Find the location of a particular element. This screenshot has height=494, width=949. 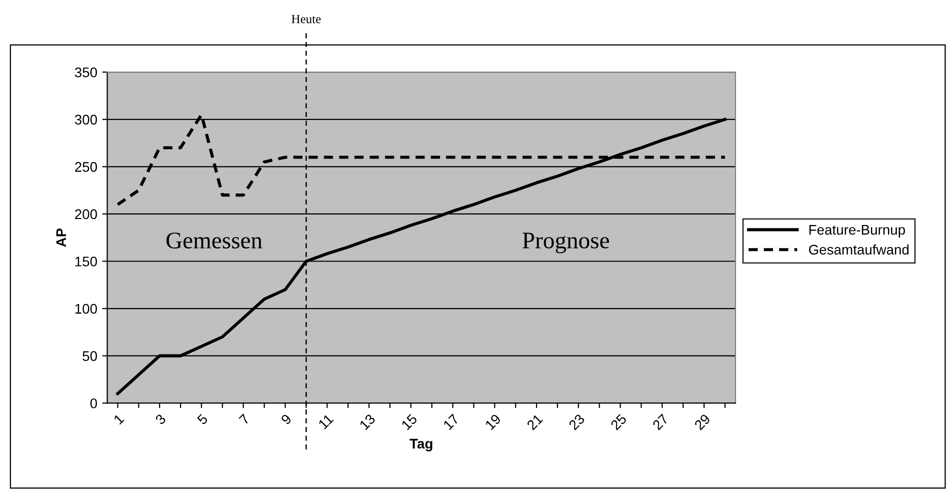

y-tick-label: 200 is located at coordinates (86, 214).